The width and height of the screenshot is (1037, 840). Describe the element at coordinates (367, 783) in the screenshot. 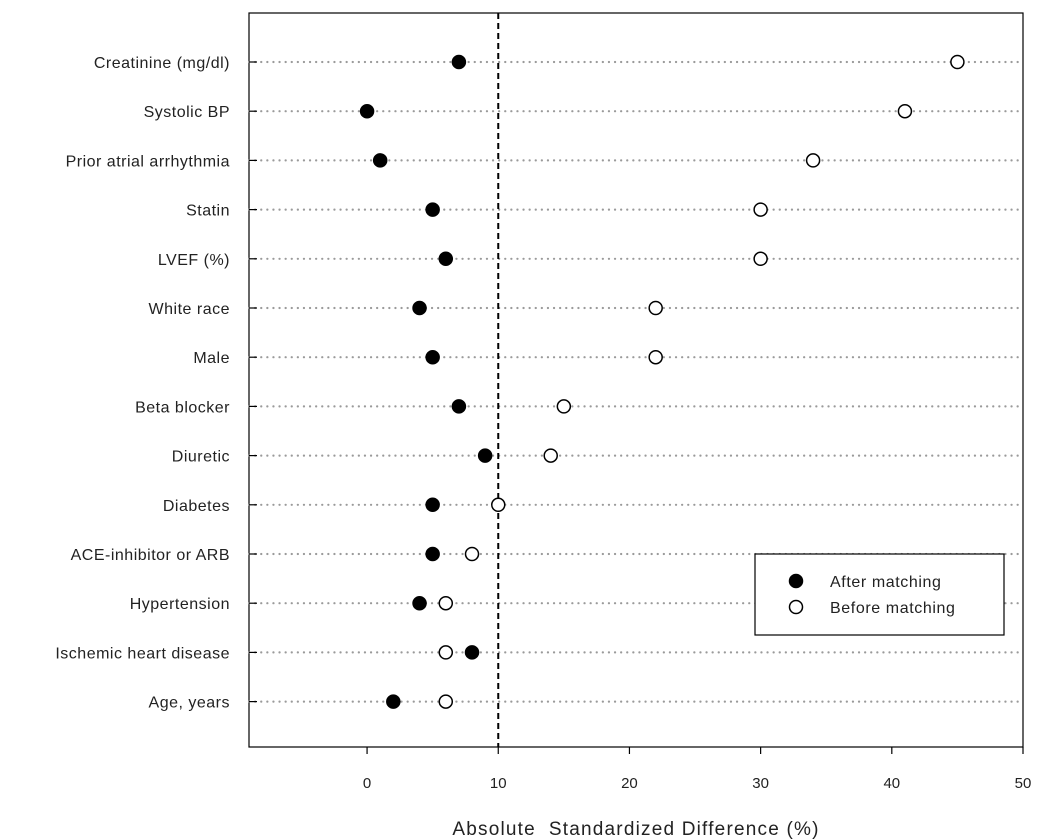

I see `x-tick-label: 0` at that location.